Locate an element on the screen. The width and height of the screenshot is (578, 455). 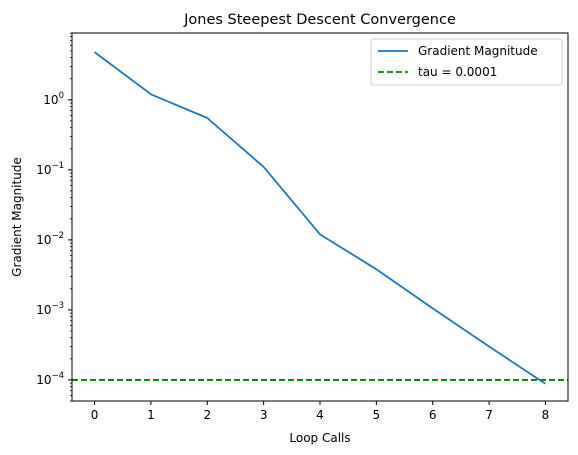
y-axis: 10⁻⁴ 10⁻³ 10⁻² 10⁻¹ 10⁰ is located at coordinates (54, 217).